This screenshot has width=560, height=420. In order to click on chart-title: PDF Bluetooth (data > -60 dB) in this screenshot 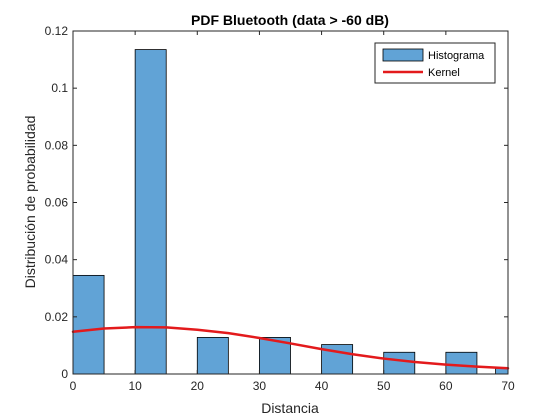, I will do `click(290, 20)`.